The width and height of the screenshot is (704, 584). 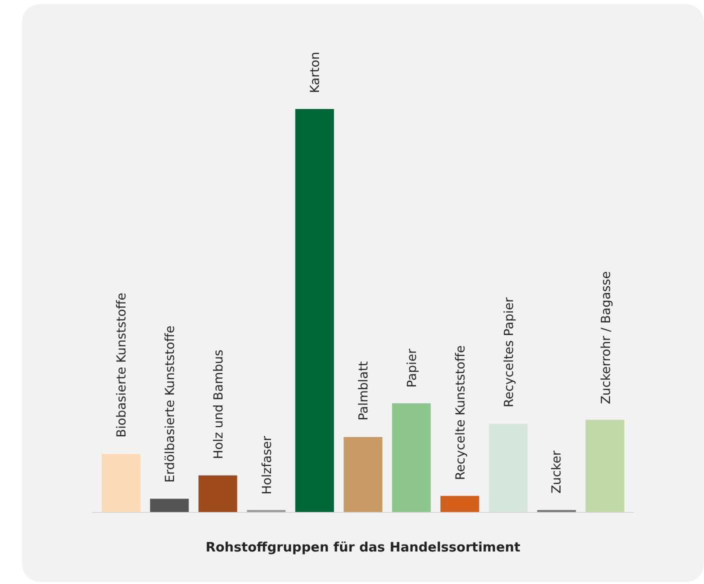 What do you see at coordinates (218, 405) in the screenshot?
I see `x-tick-label: Holz und Bambus` at bounding box center [218, 405].